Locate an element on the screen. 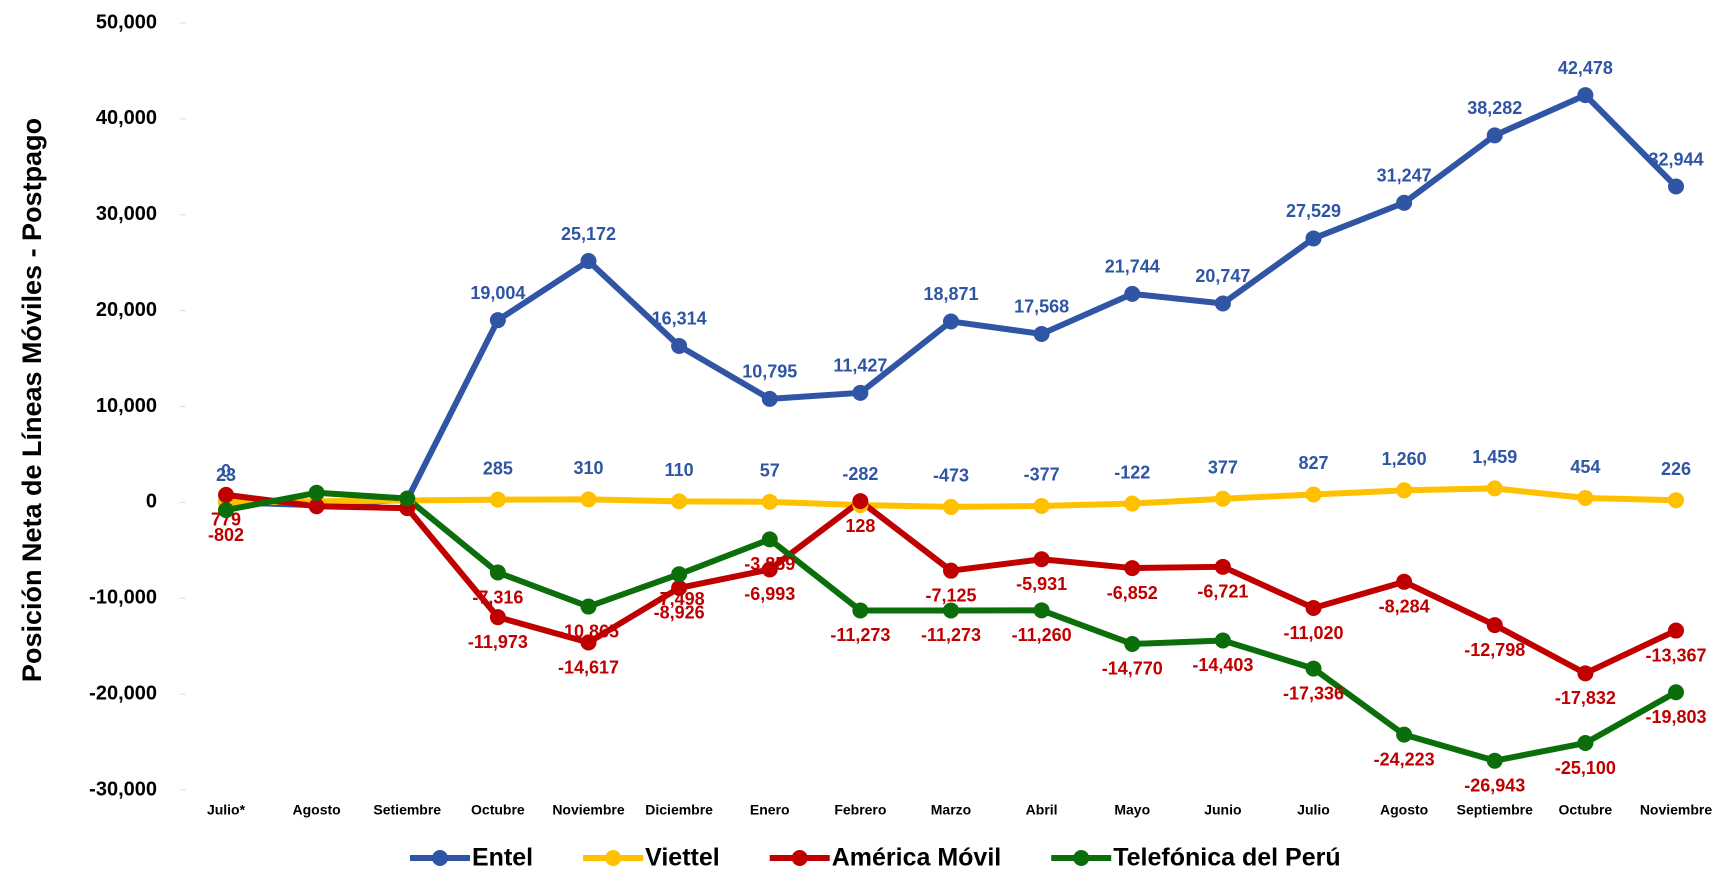 The image size is (1721, 875). data-label: 25,172 is located at coordinates (588, 234).